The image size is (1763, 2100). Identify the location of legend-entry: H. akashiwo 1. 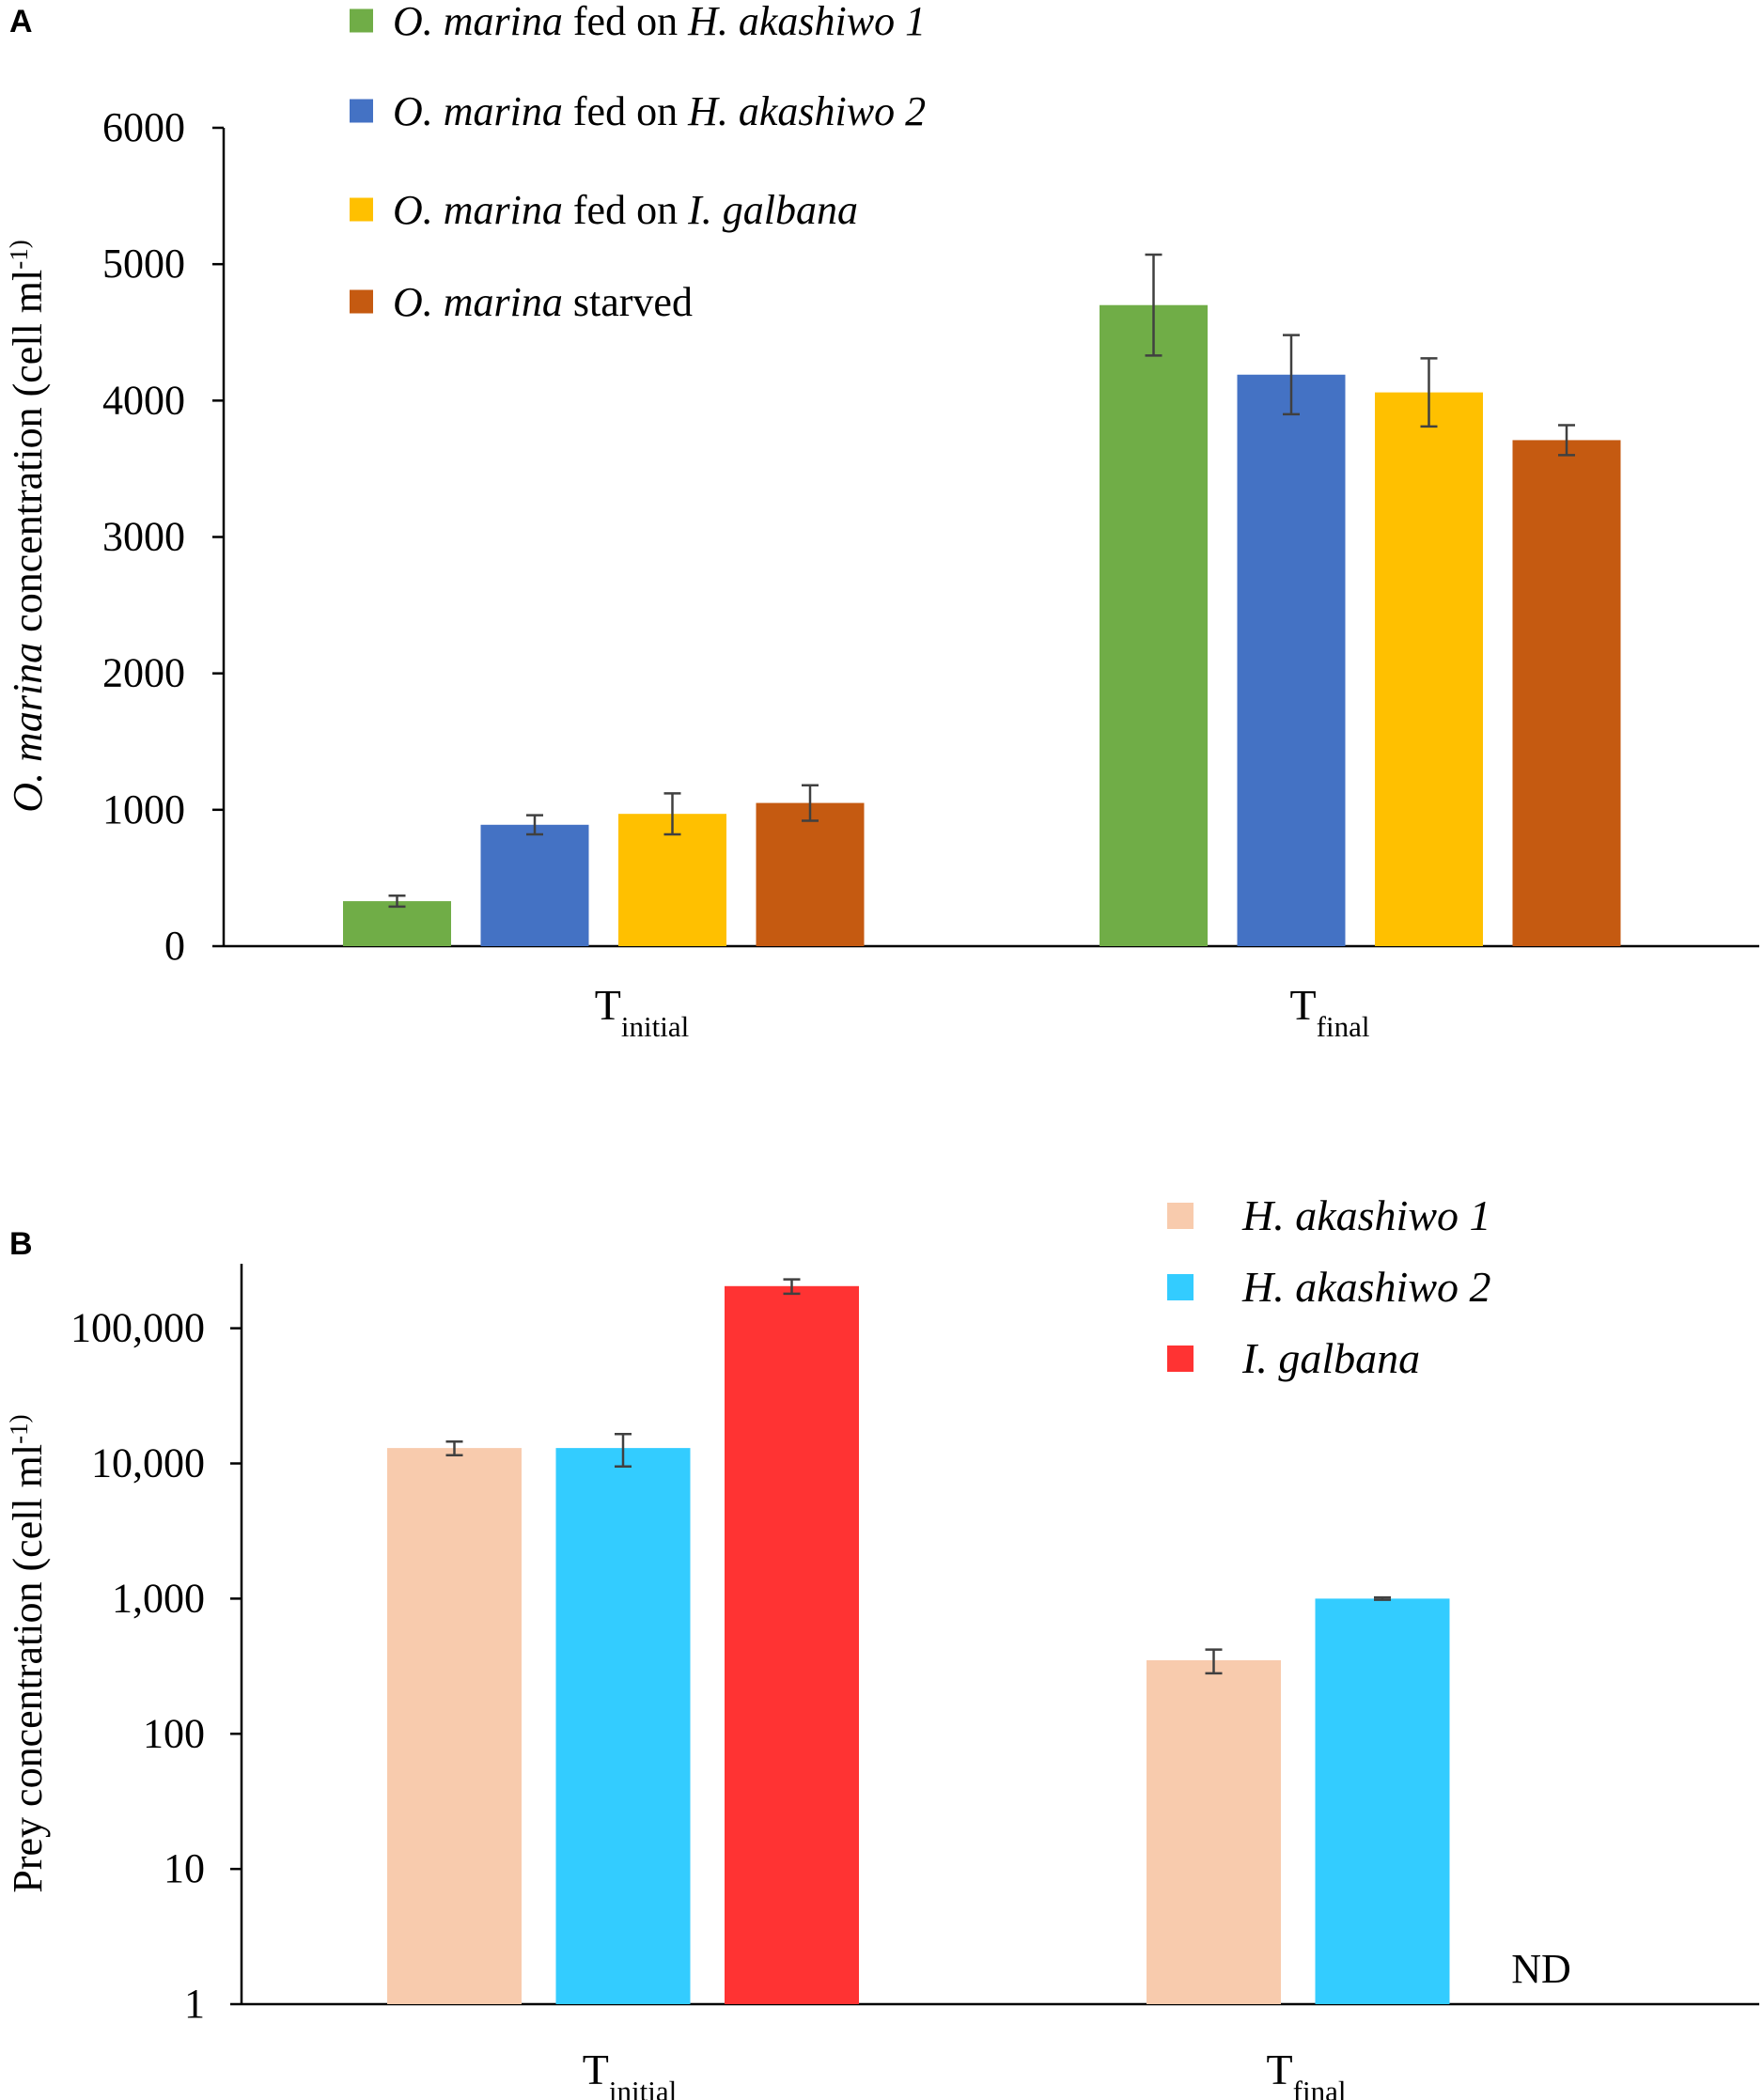
(1366, 1215).